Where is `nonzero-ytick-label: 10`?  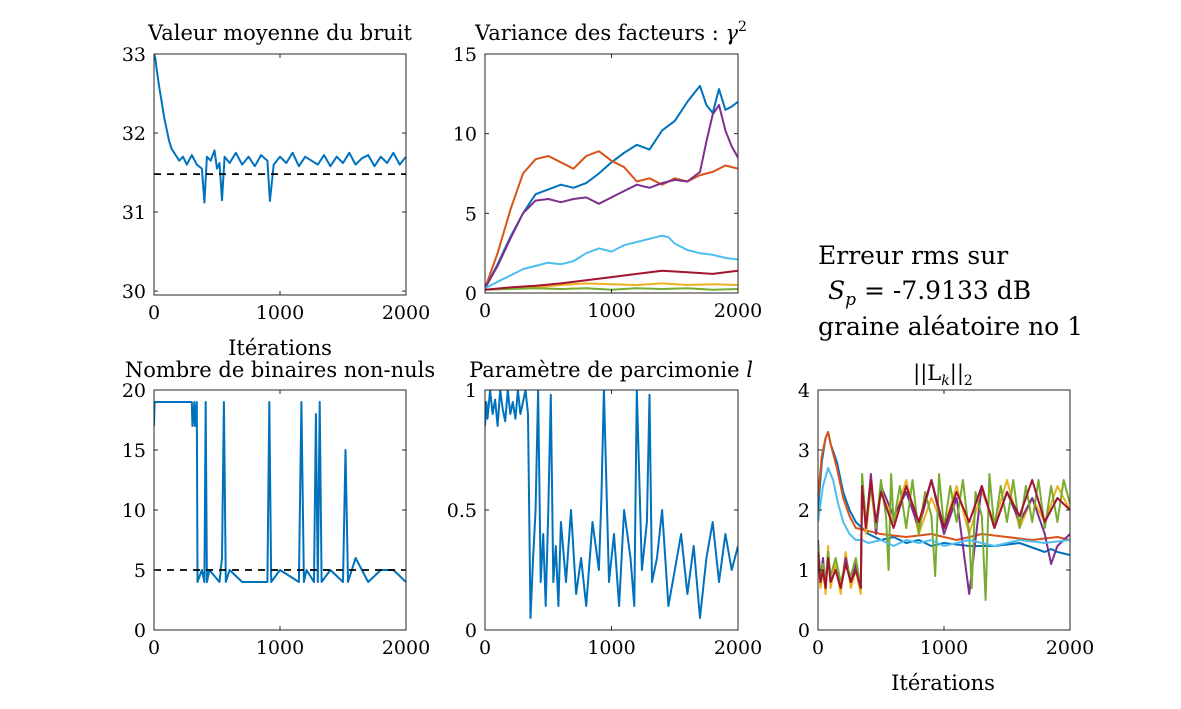 nonzero-ytick-label: 10 is located at coordinates (134, 511).